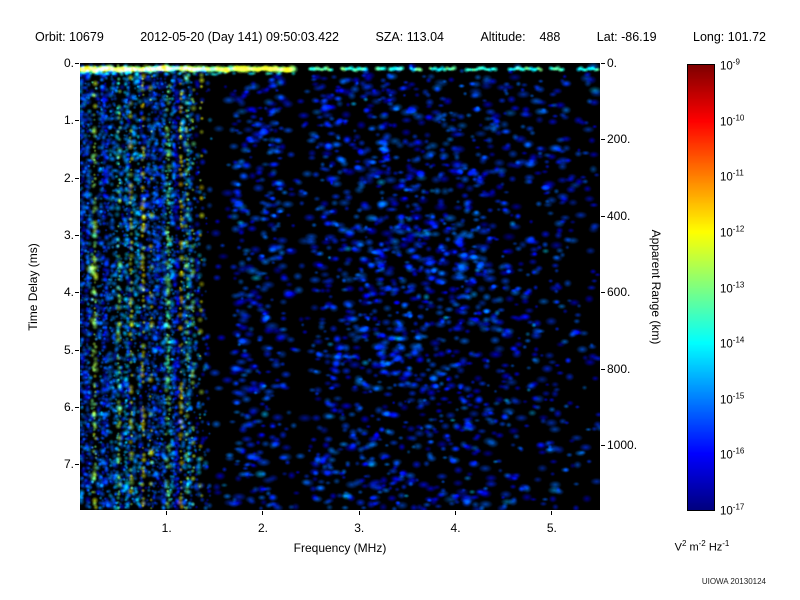 The image size is (800, 600). Describe the element at coordinates (520, 37) in the screenshot. I see `header-altitude: Altitude: 488` at that location.